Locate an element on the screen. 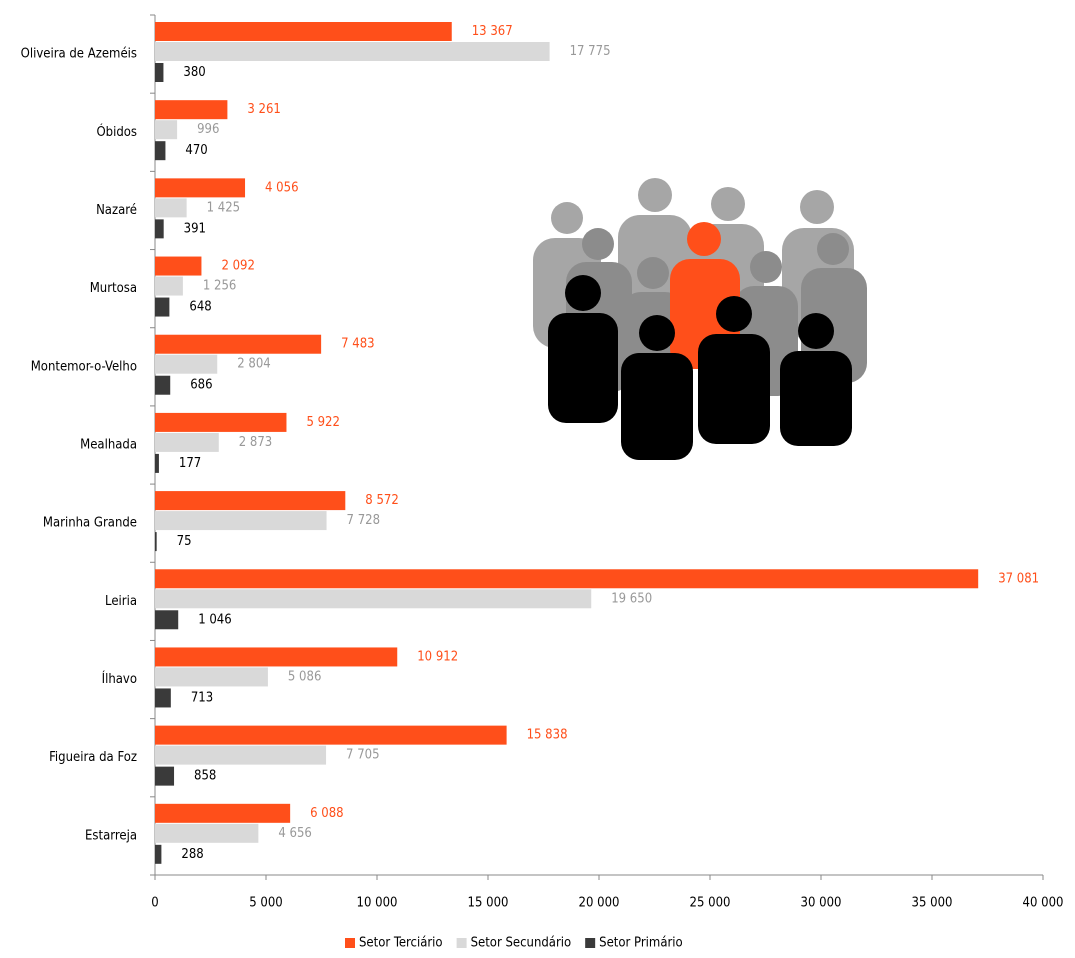 The height and width of the screenshot is (958, 1075). value-label: 8 572 is located at coordinates (381, 500).